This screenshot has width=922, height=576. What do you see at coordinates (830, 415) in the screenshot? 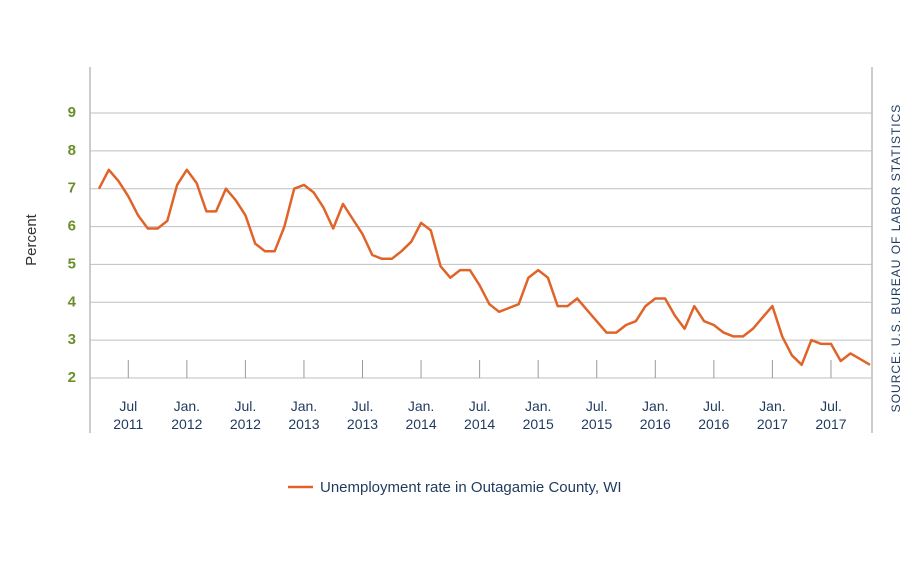
I see `x-tick-label: Jul. 2017` at bounding box center [830, 415].